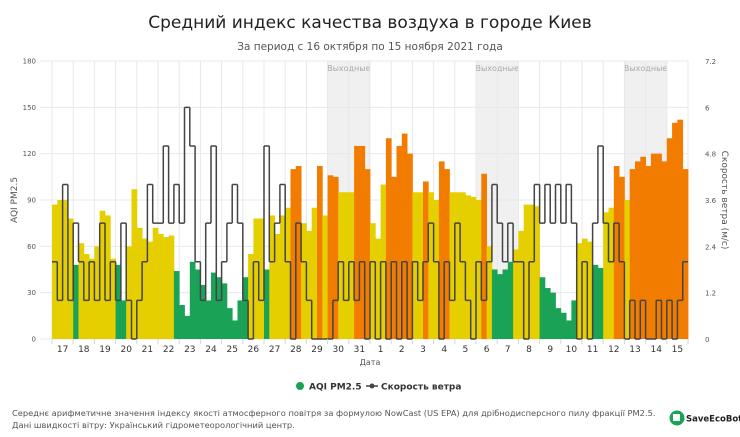 The width and height of the screenshot is (740, 437). I want to click on x-tick-label: 28, so click(296, 350).